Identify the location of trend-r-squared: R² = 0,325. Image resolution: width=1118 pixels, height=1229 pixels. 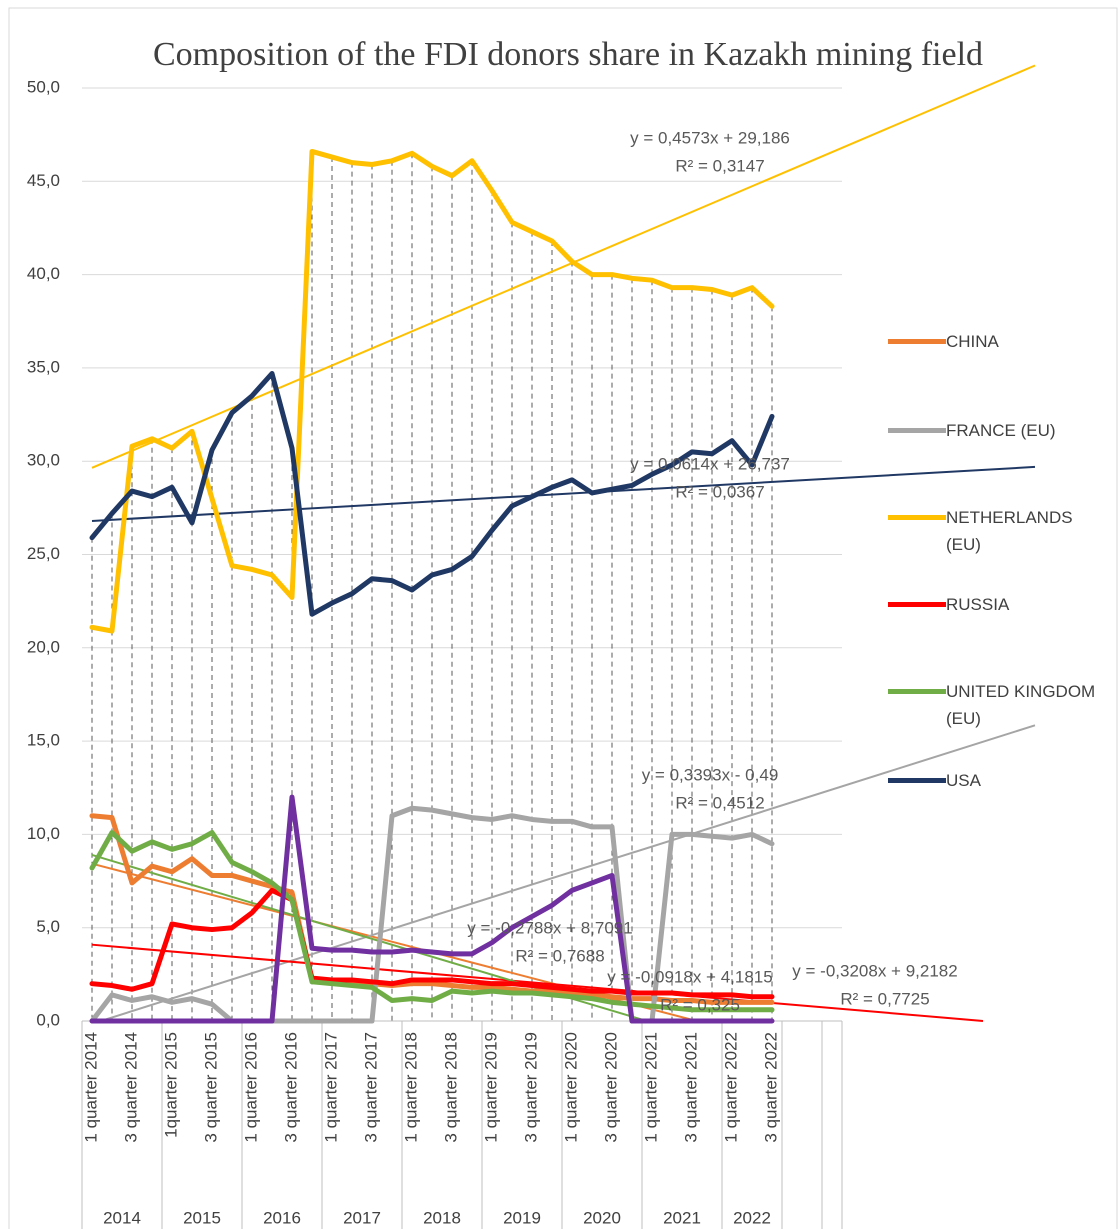
(700, 1004).